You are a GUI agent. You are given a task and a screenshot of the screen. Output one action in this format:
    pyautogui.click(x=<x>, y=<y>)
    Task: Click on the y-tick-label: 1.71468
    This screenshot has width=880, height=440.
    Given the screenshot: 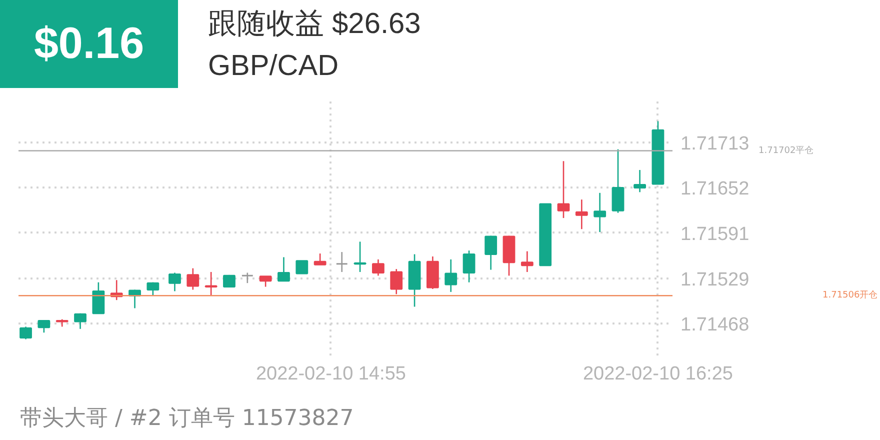 What is the action you would take?
    pyautogui.click(x=715, y=325)
    